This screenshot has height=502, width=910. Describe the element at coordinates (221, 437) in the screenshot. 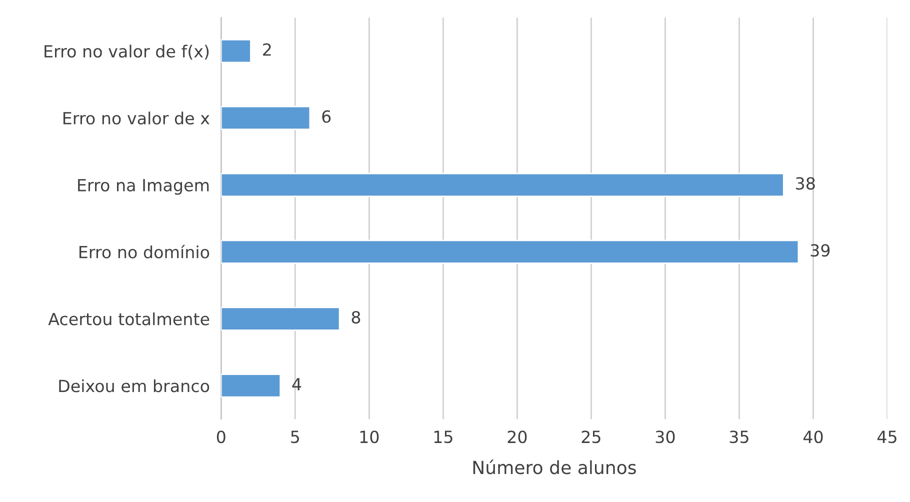

I see `x-tick-label: 0` at that location.